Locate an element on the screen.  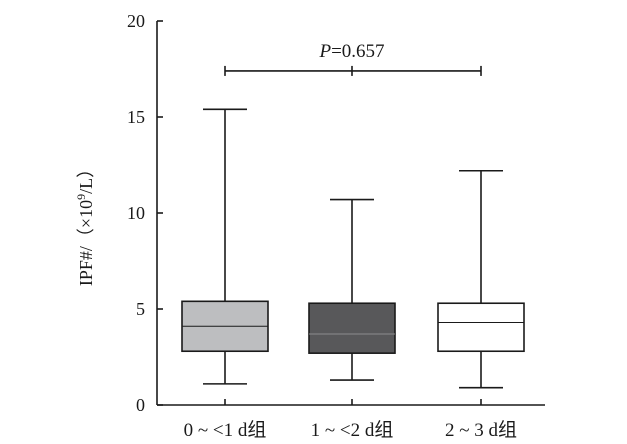
p-symbol: P is located at coordinates (324, 51).